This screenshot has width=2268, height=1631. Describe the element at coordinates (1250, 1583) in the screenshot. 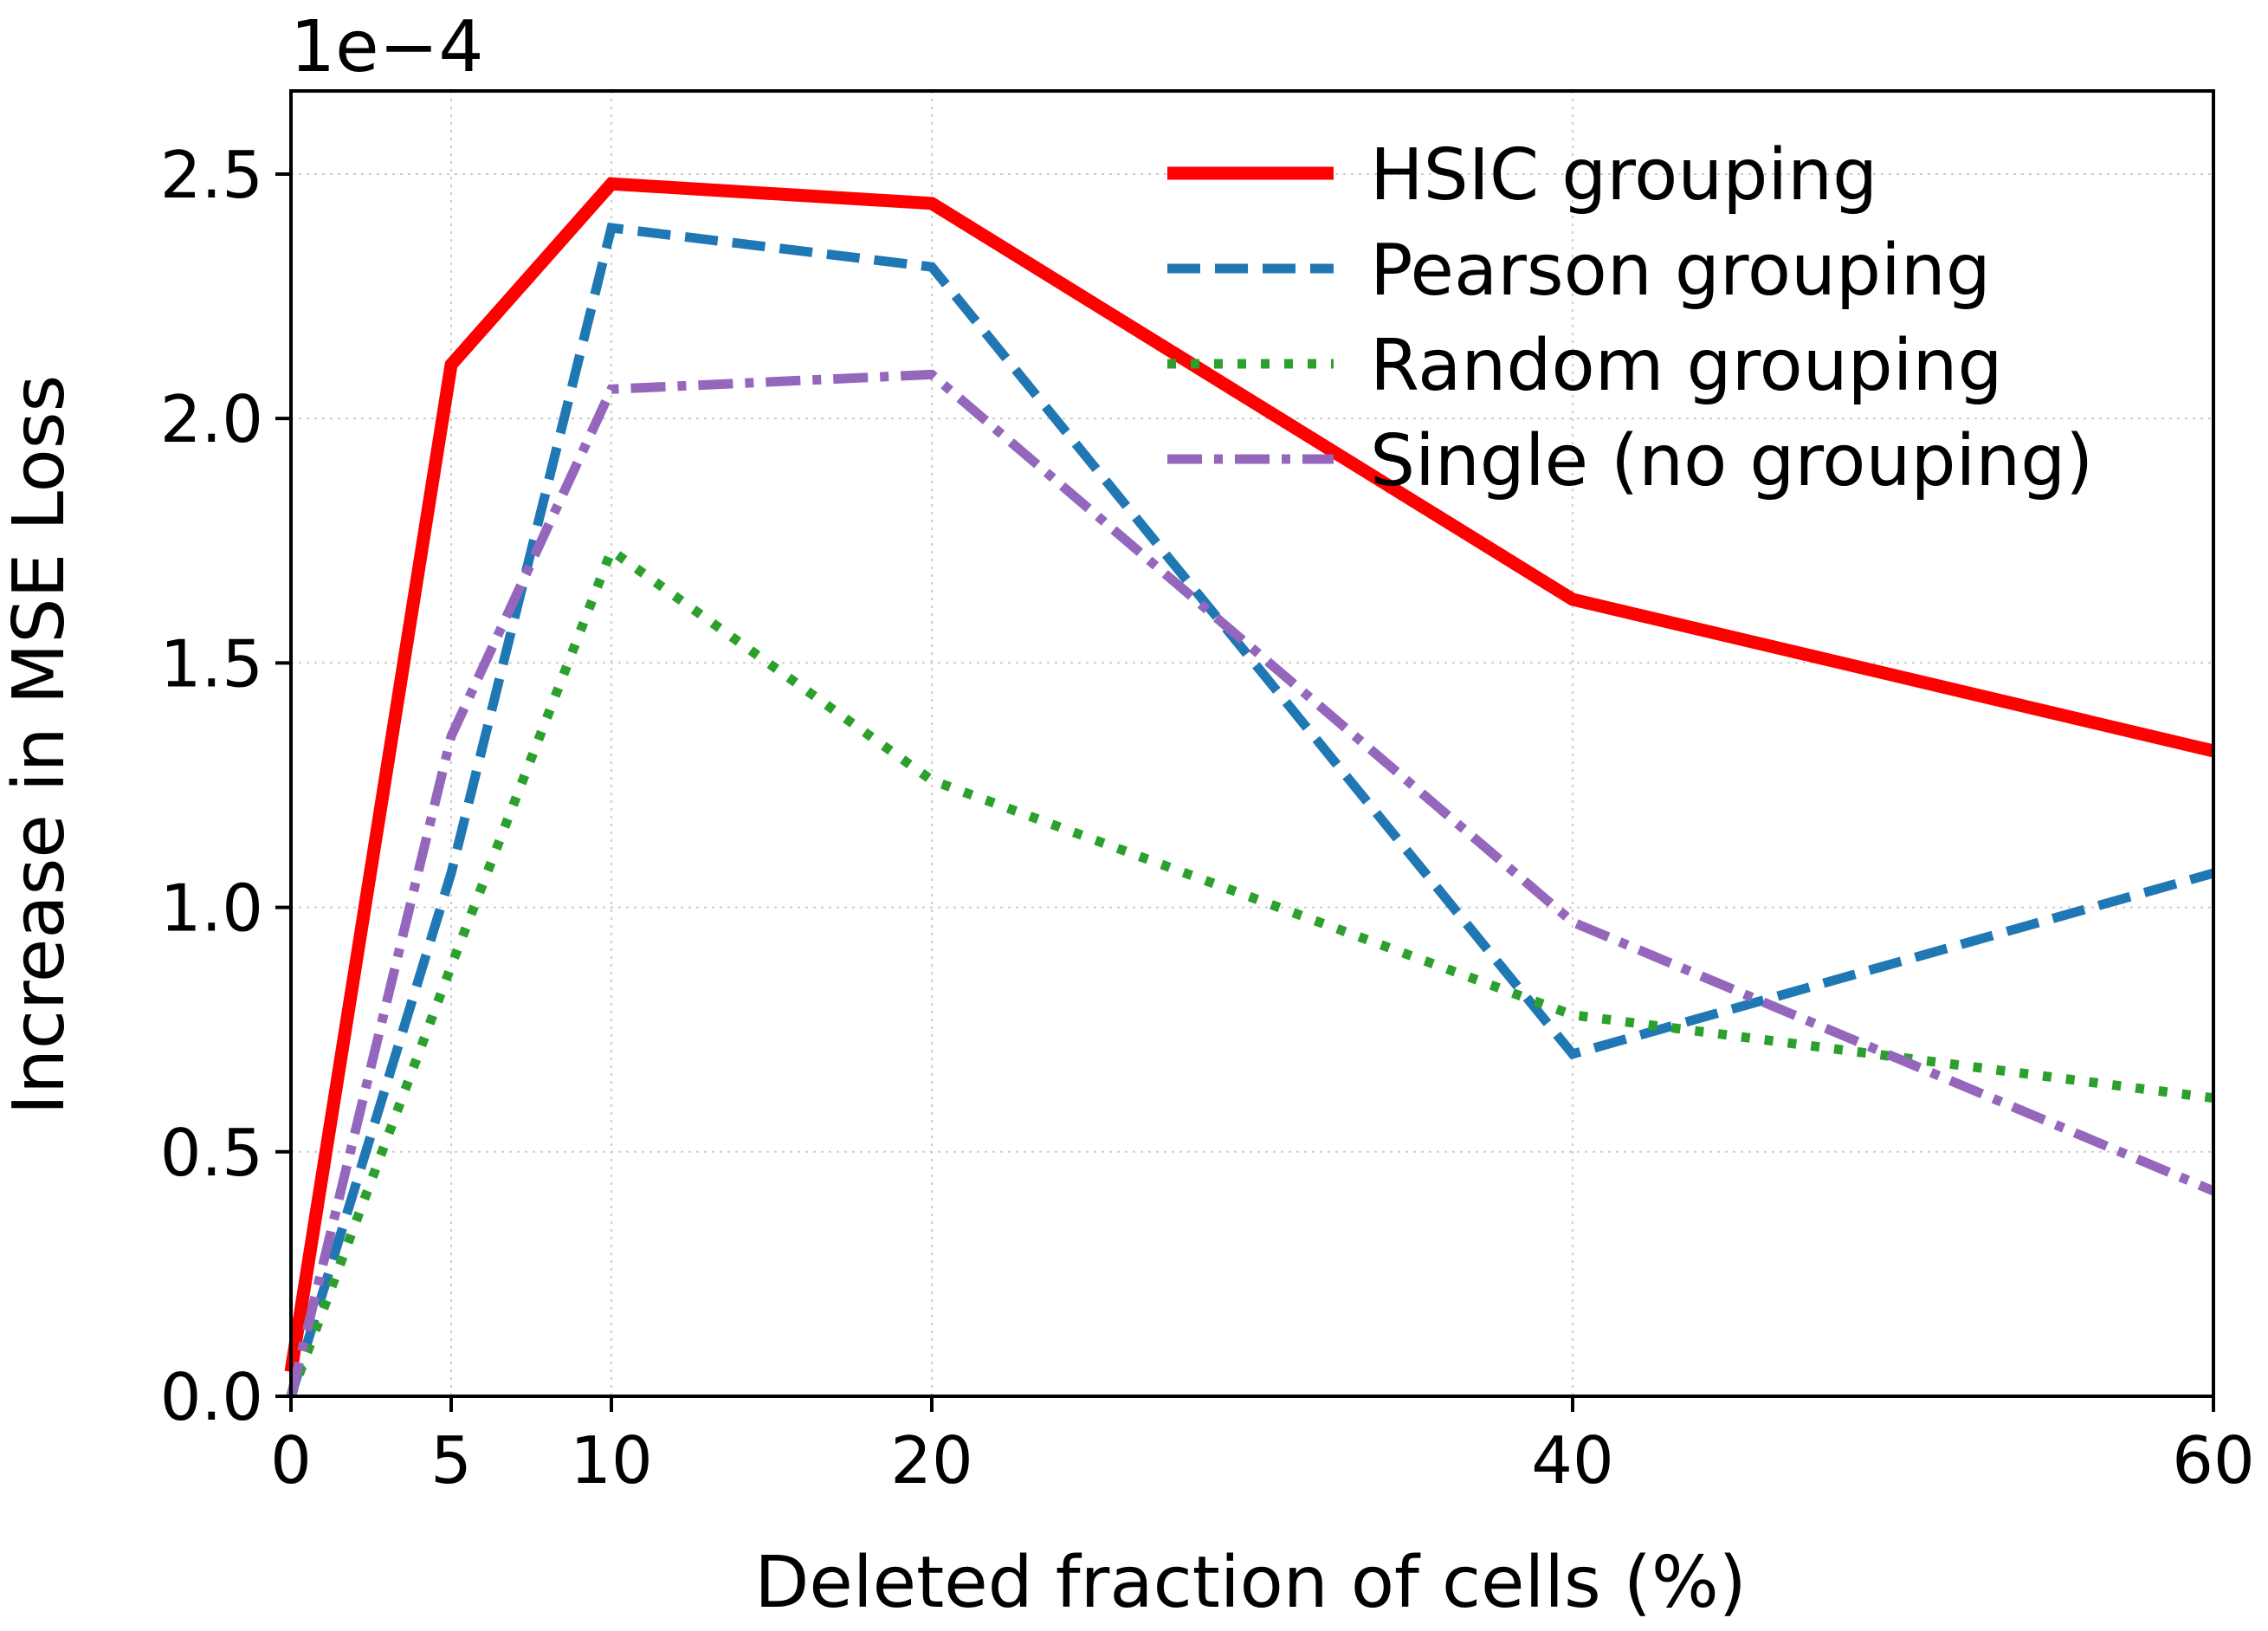

I see `x-axis-label: Deleted fraction of cells (%)` at that location.